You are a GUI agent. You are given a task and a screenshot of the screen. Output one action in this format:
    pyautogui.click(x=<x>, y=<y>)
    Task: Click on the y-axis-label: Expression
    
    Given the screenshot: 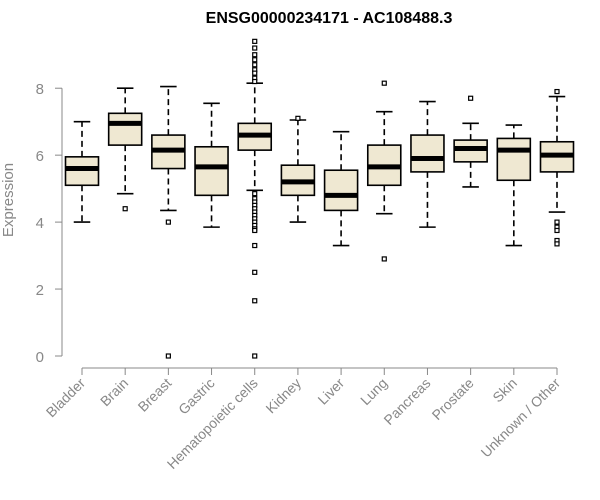 What is the action you would take?
    pyautogui.click(x=8, y=200)
    